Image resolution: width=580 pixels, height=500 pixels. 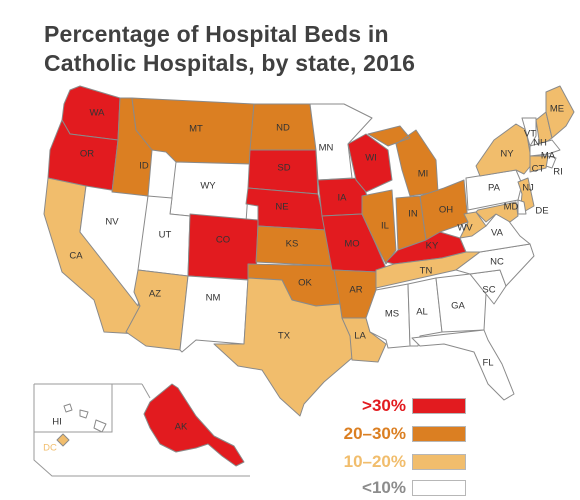 I want to click on state-label-ct: CT, so click(x=538, y=169).